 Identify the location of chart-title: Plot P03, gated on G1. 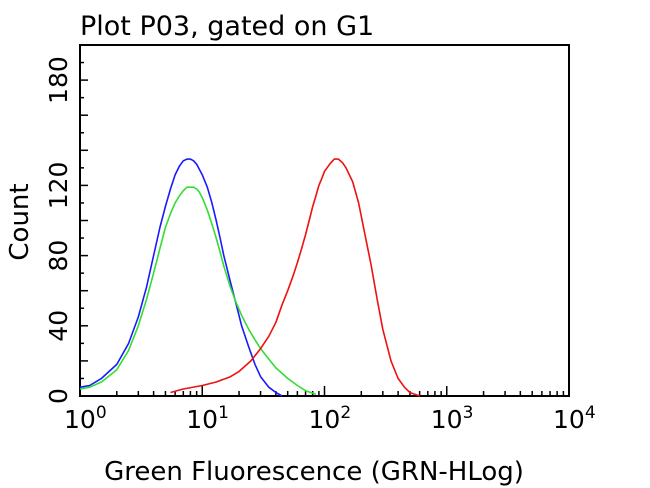
(227, 26).